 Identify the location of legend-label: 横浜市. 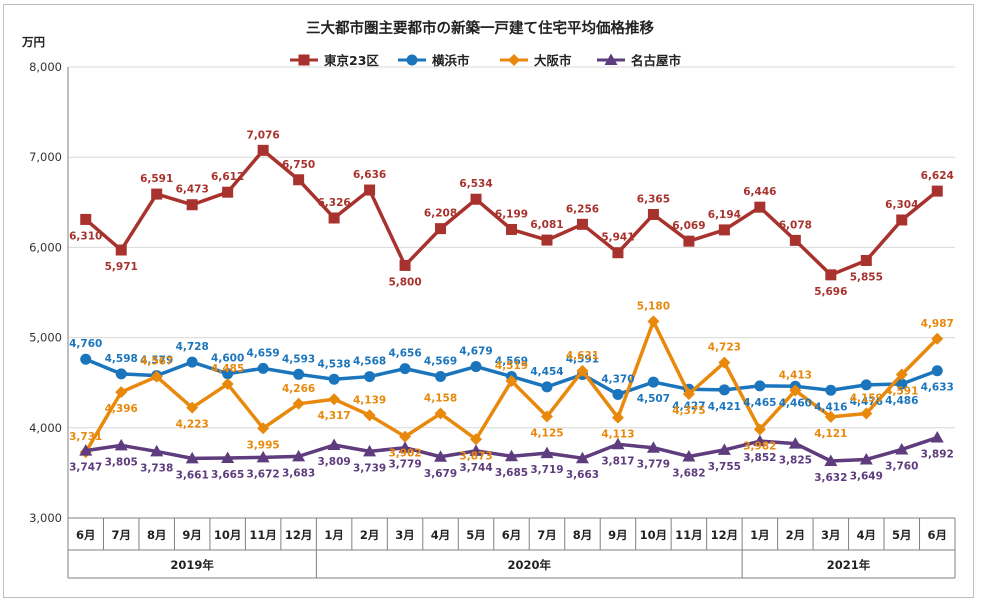
(451, 60).